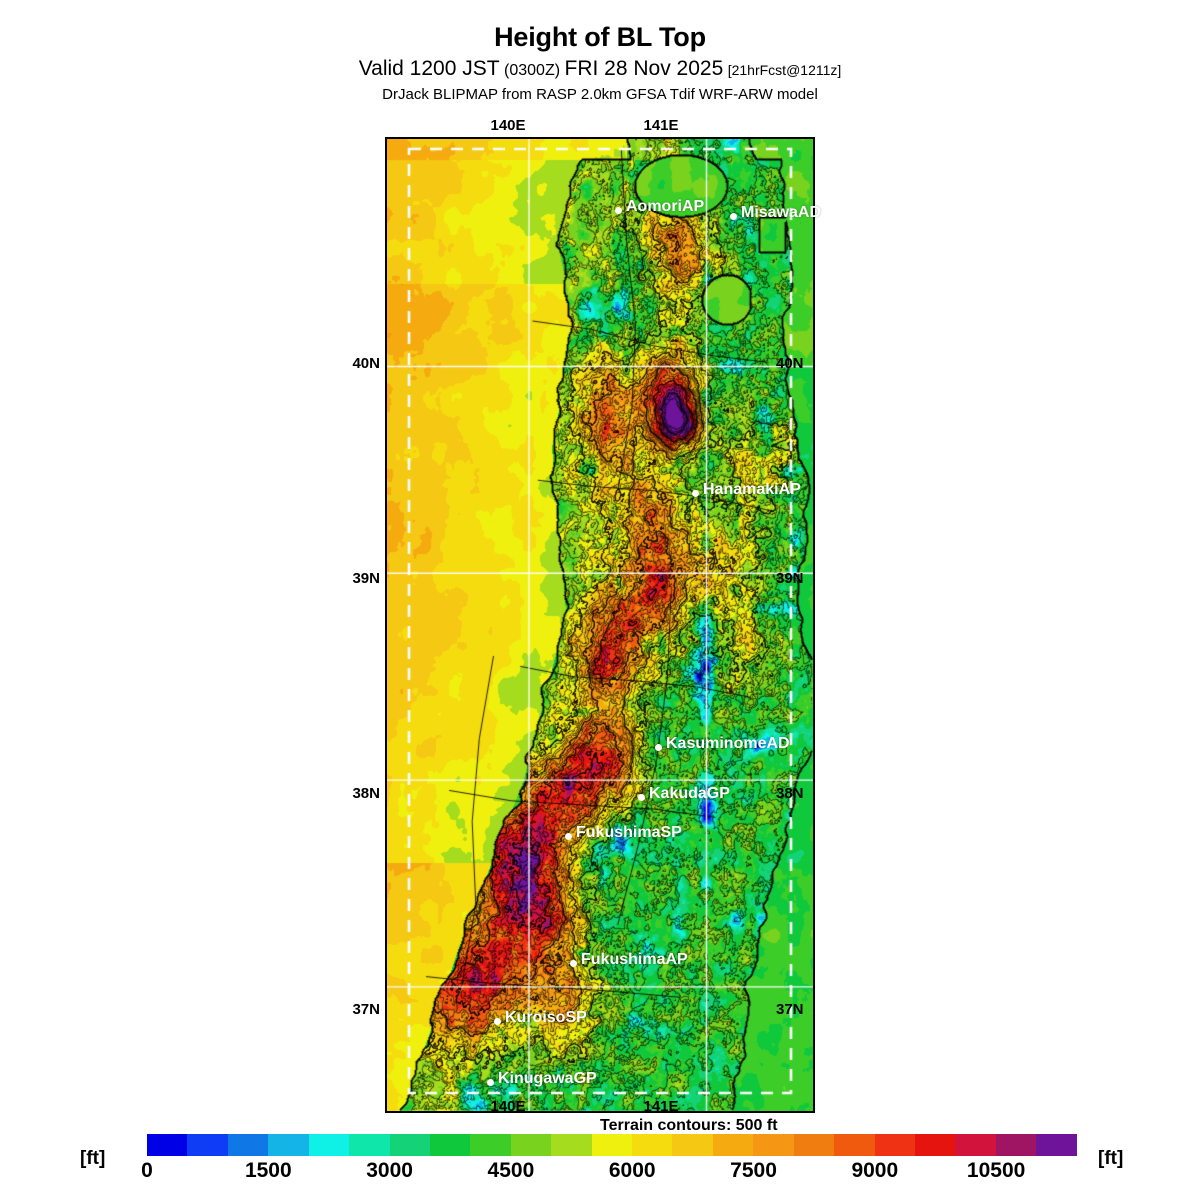  Describe the element at coordinates (511, 1170) in the screenshot. I see `colorbar-tick-4500: 4500` at that location.